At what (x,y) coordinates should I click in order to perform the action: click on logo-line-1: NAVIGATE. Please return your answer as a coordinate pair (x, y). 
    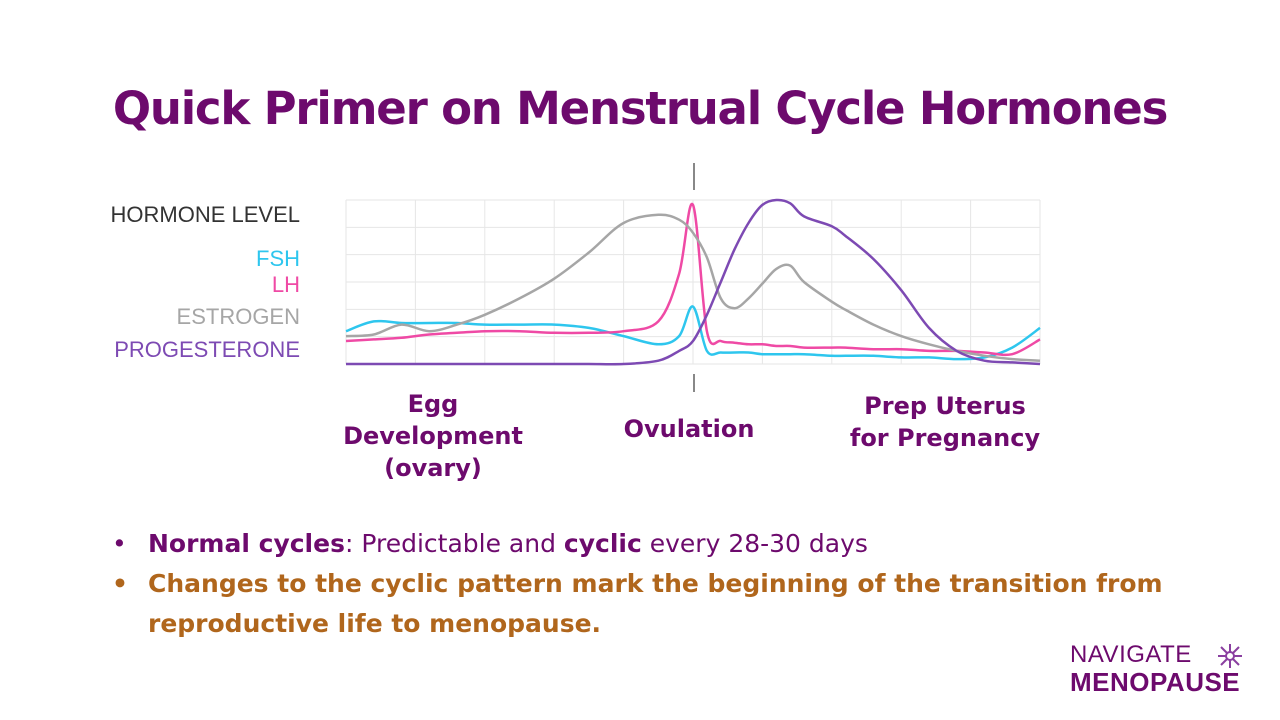
    Looking at the image, I should click on (1131, 654).